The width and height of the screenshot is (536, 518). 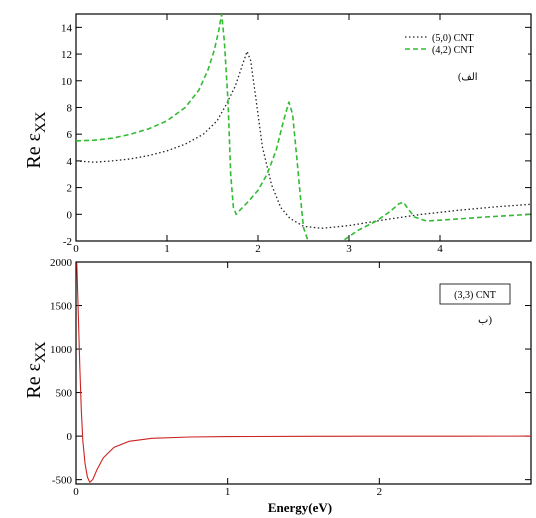 What do you see at coordinates (258, 249) in the screenshot?
I see `a-x-tick-label: 2` at bounding box center [258, 249].